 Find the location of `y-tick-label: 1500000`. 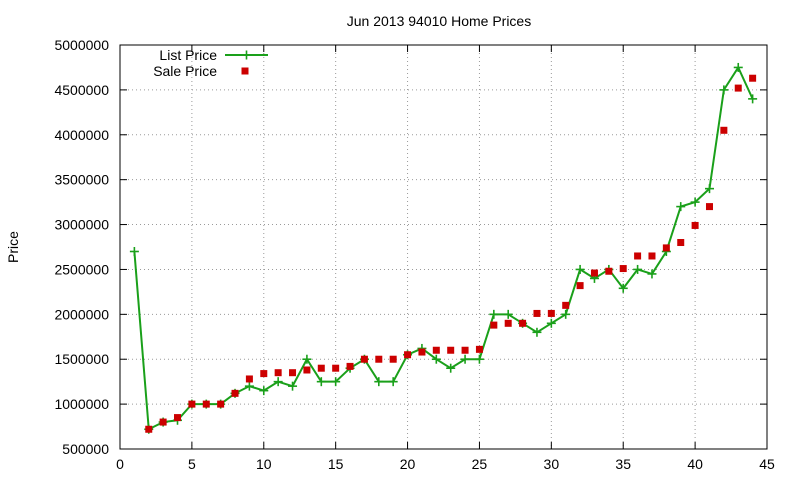

y-tick-label: 1500000 is located at coordinates (81, 359).